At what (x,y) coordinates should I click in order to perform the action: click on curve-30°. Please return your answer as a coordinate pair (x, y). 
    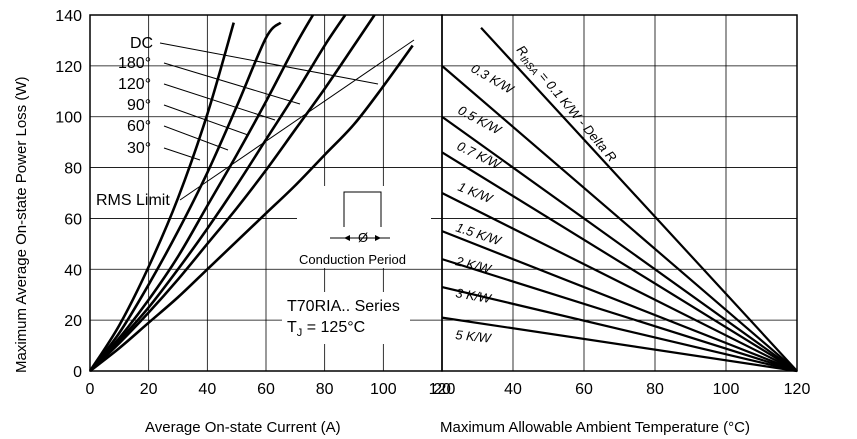
    Looking at the image, I should click on (161, 197).